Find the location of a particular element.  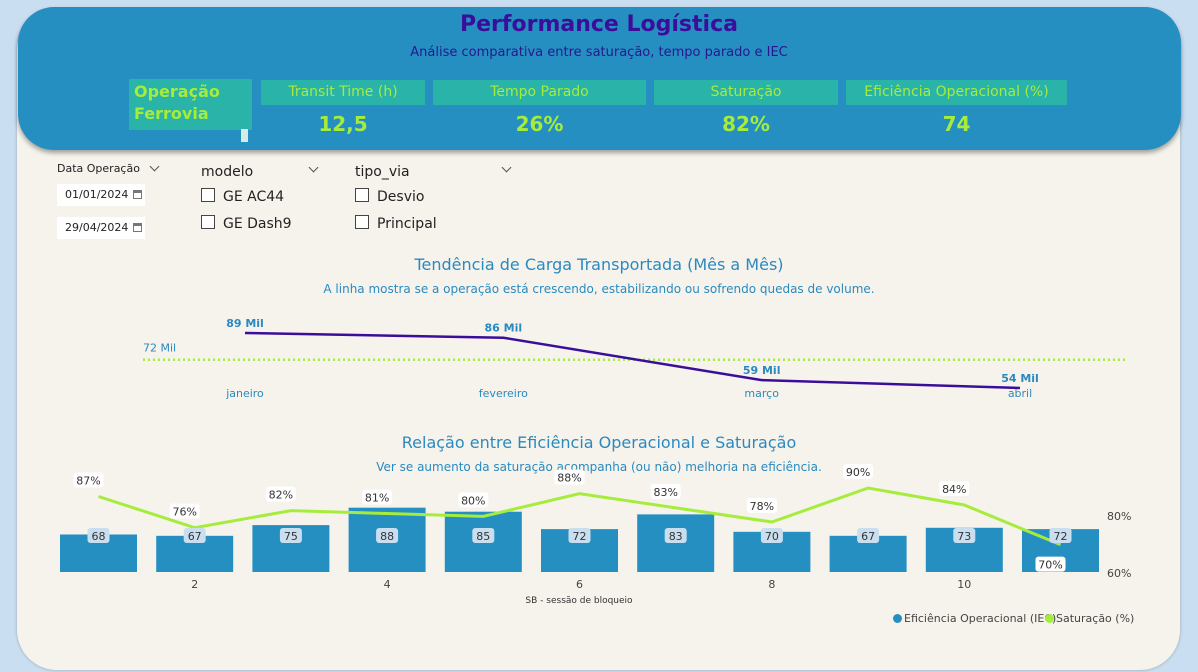

trend-data-label: 89 Mil is located at coordinates (245, 323).